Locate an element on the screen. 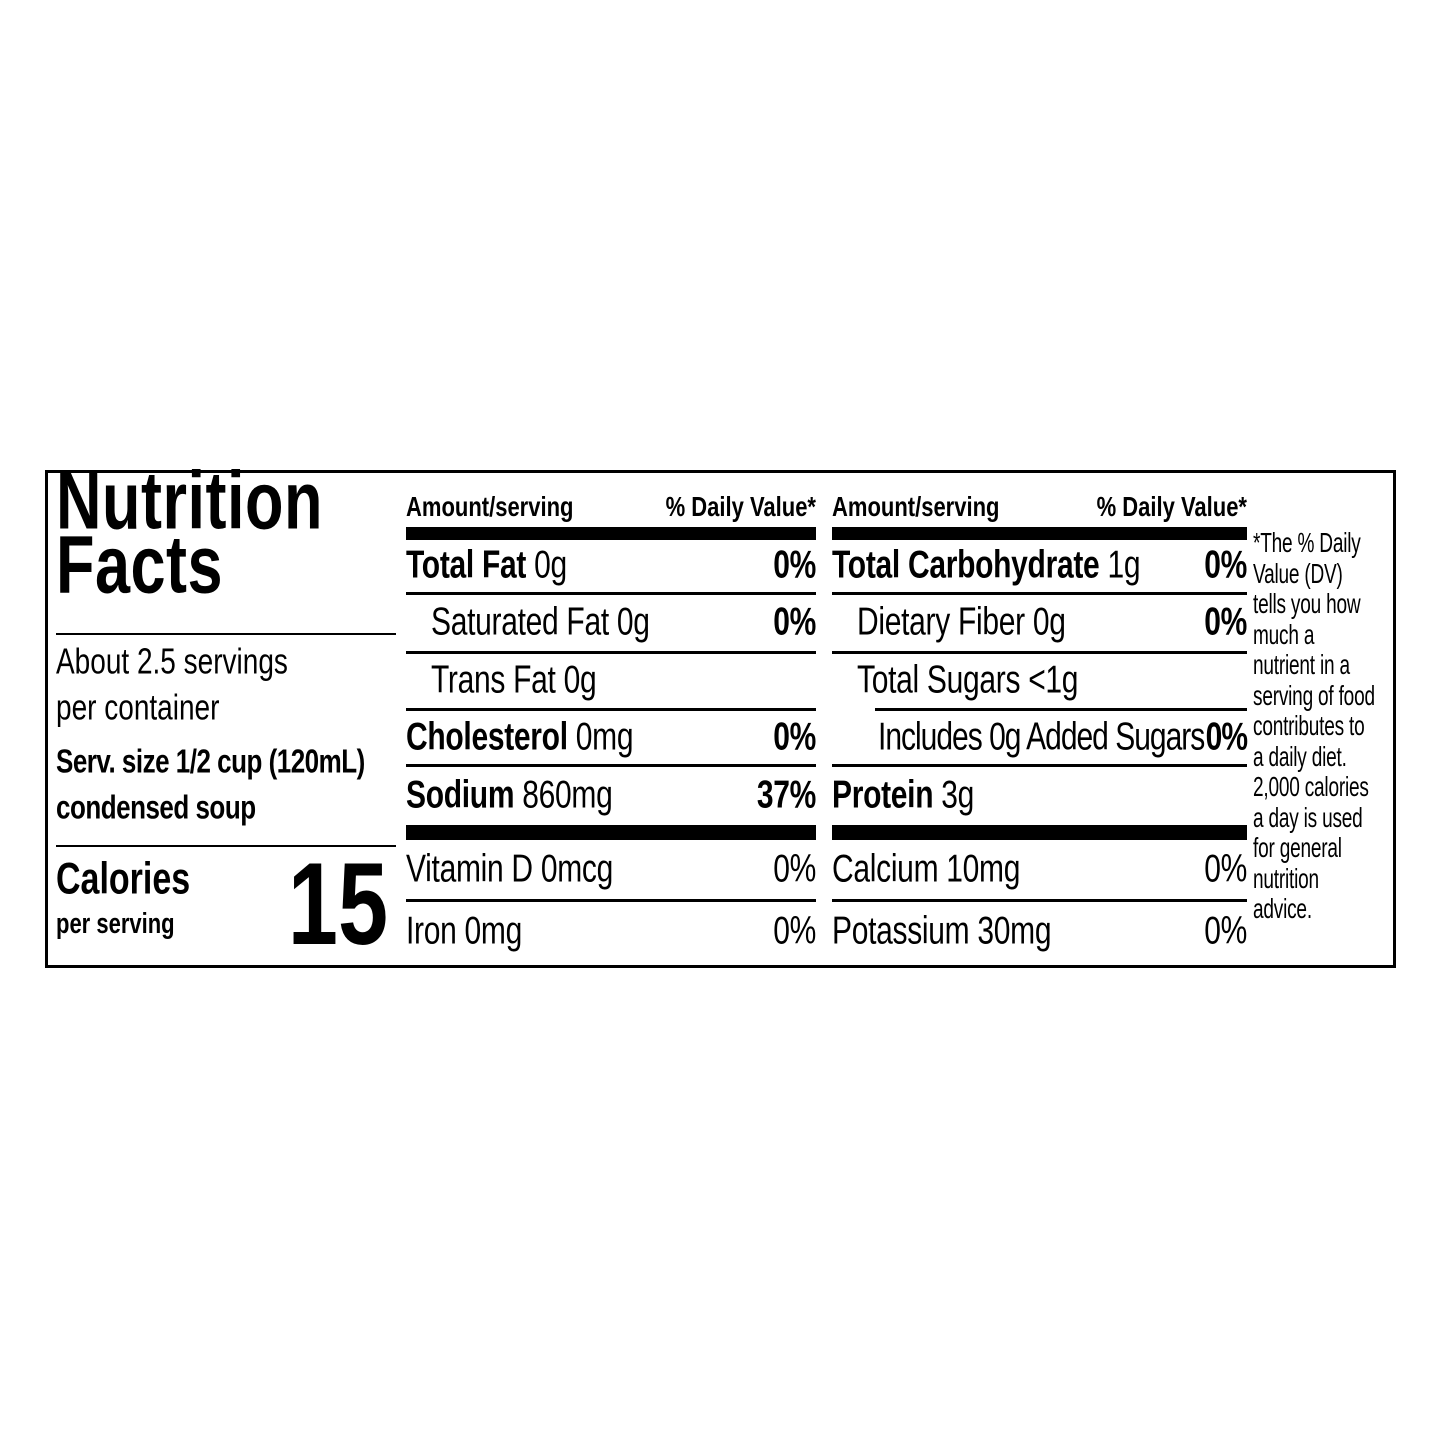 Image resolution: width=1445 pixels, height=1445 pixels. nutrient-name: Total Sugars <1g is located at coordinates (968, 680).